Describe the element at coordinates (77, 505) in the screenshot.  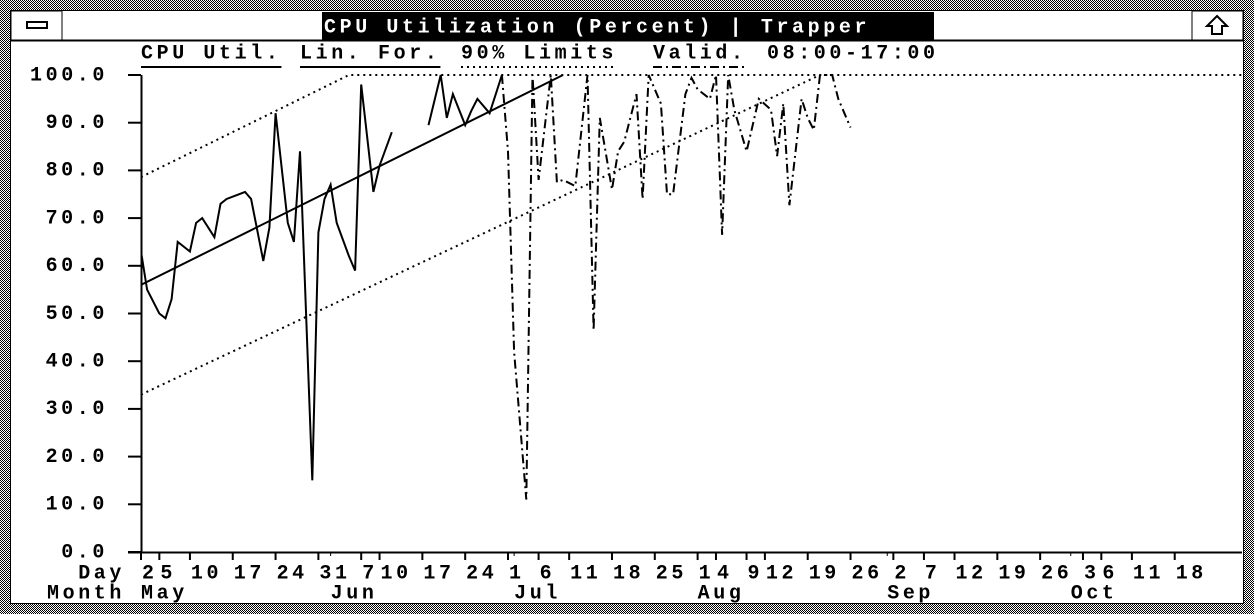
I see `y-tick-label: 10.0` at that location.